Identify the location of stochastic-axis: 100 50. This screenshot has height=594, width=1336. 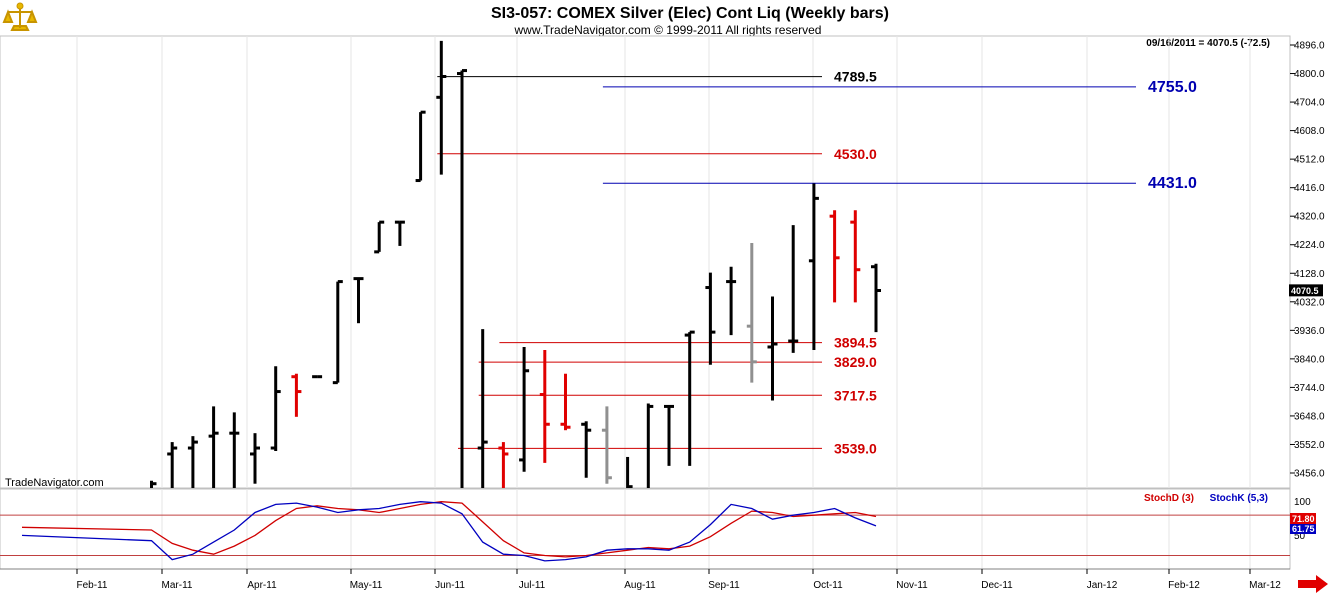
(1302, 519).